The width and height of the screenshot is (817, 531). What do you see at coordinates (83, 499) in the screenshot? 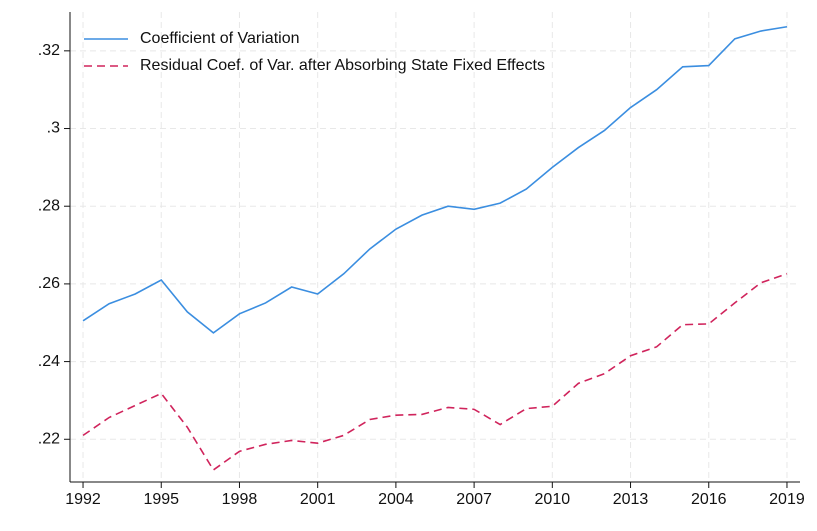
I see `x-tick-label: 1992` at bounding box center [83, 499].